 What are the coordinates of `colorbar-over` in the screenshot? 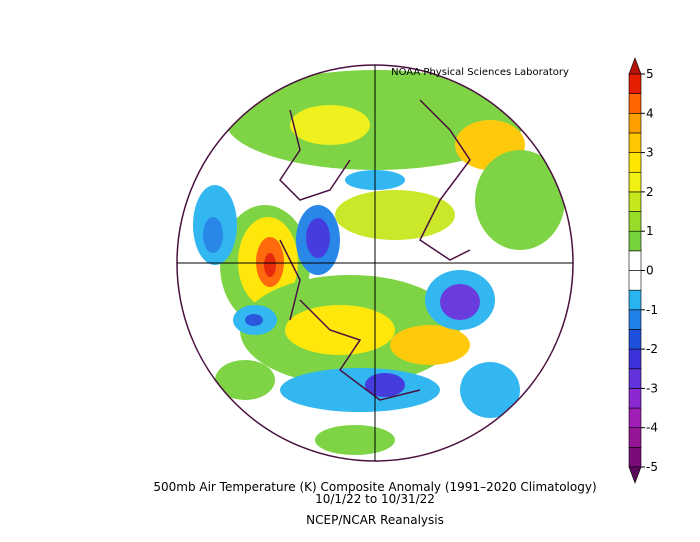 It's located at (635, 66).